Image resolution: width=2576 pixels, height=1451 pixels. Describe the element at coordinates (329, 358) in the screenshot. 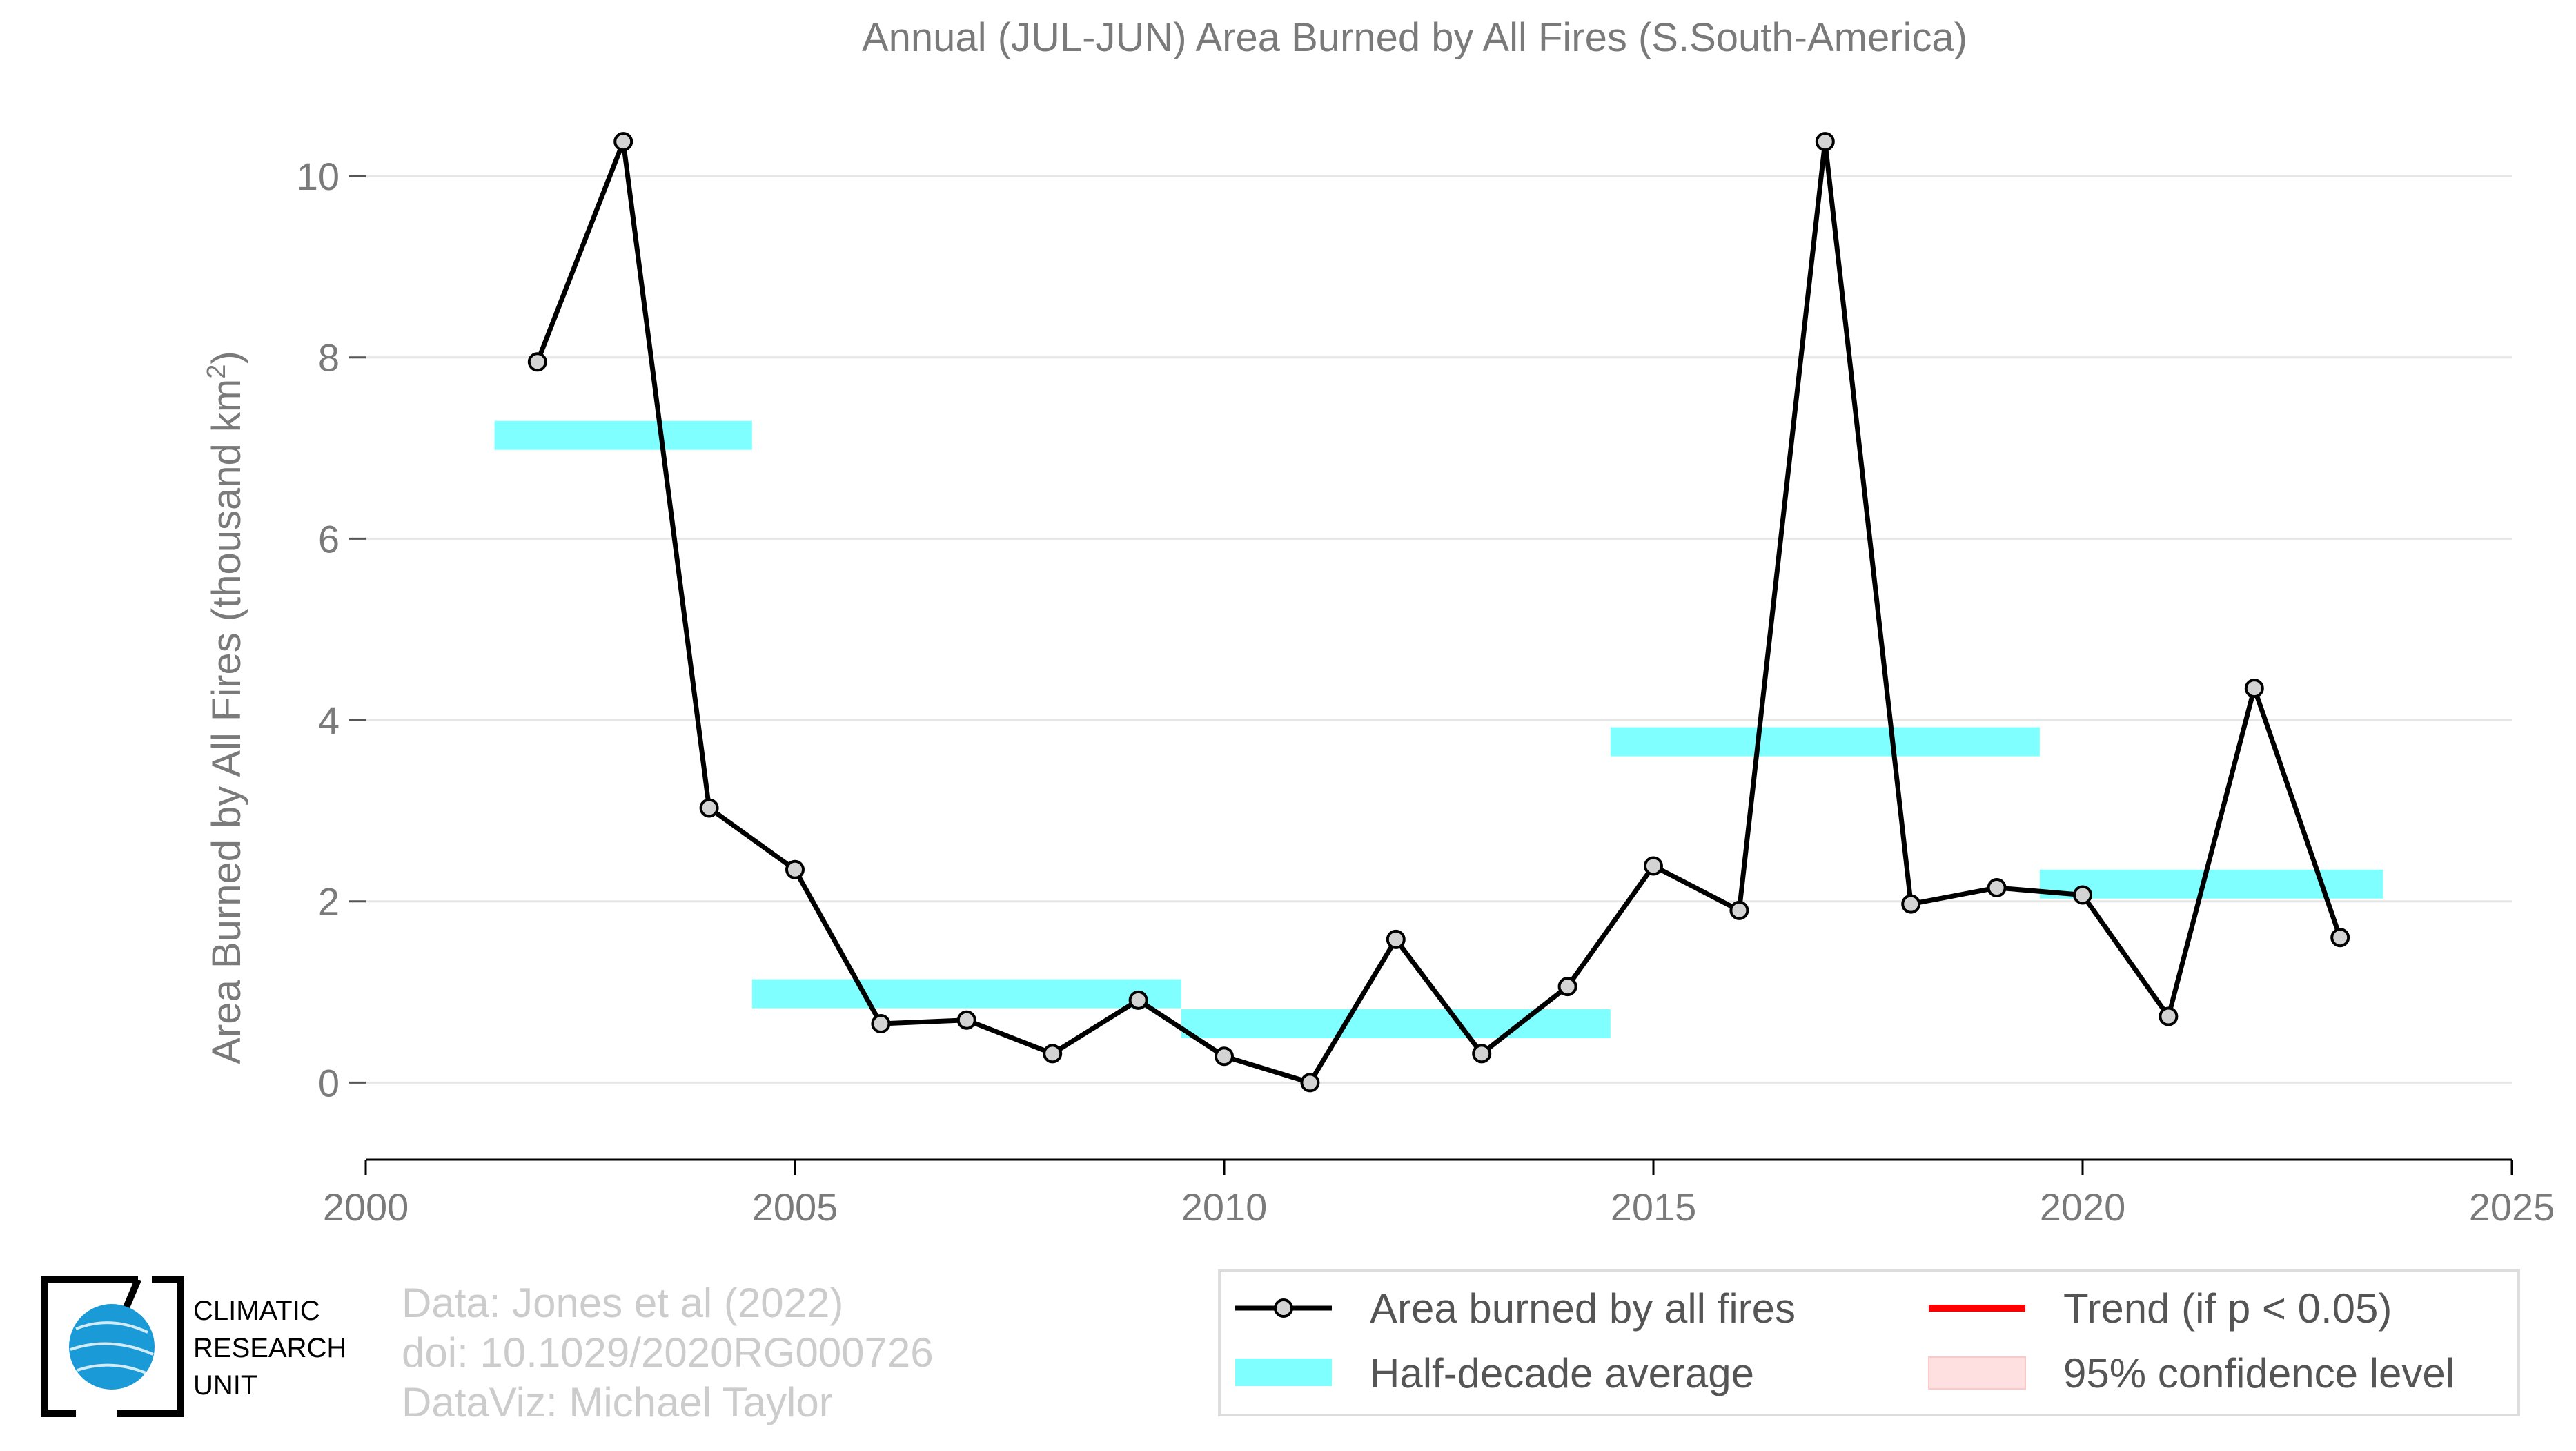

I see `y-tick-label-8: 8` at that location.